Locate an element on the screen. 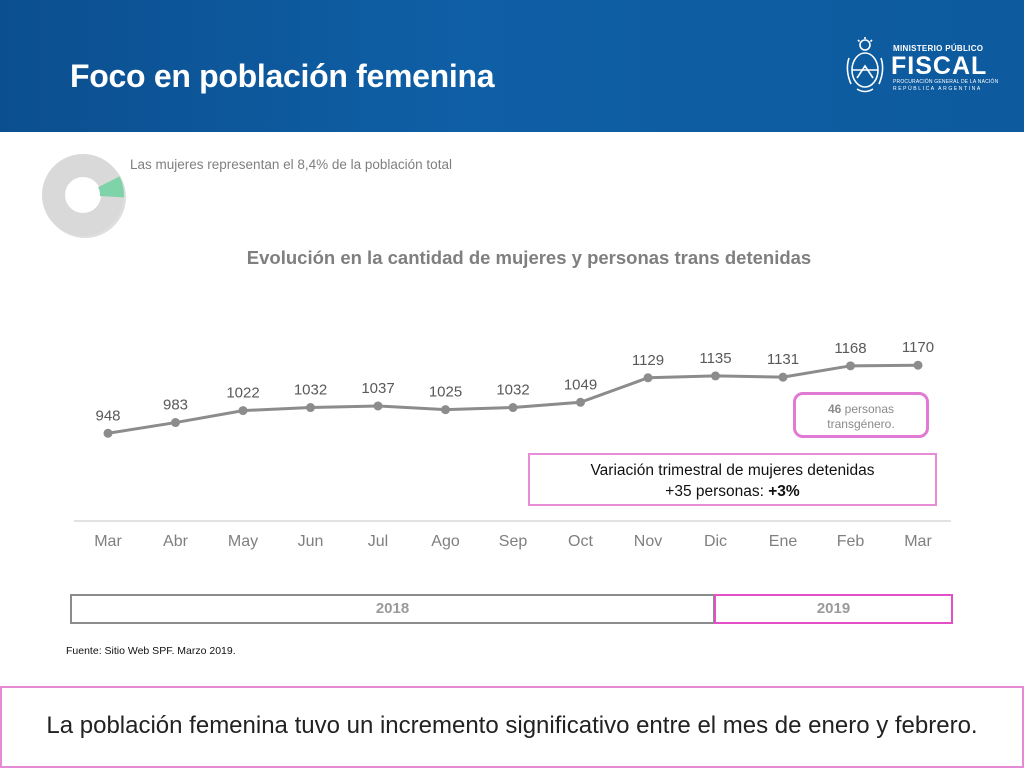 The height and width of the screenshot is (768, 1024). variation-line-2: +35 personas: +3% is located at coordinates (732, 491).